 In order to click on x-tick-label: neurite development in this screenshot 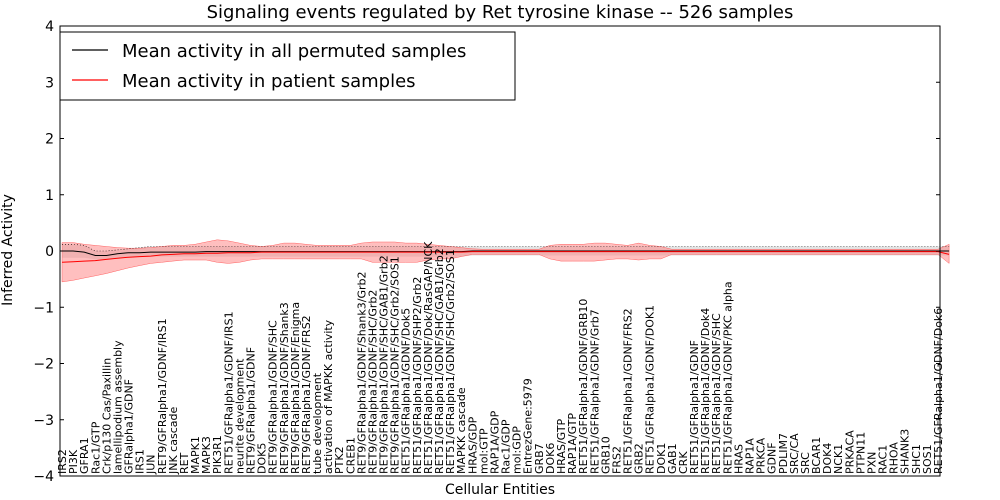, I will do `click(239, 416)`.